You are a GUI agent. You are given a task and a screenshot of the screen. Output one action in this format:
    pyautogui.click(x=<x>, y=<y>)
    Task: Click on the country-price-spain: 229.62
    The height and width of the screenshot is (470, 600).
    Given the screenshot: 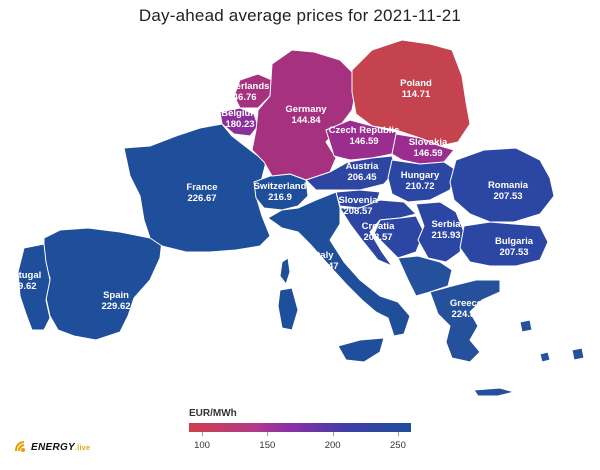 What is the action you would take?
    pyautogui.click(x=115, y=306)
    